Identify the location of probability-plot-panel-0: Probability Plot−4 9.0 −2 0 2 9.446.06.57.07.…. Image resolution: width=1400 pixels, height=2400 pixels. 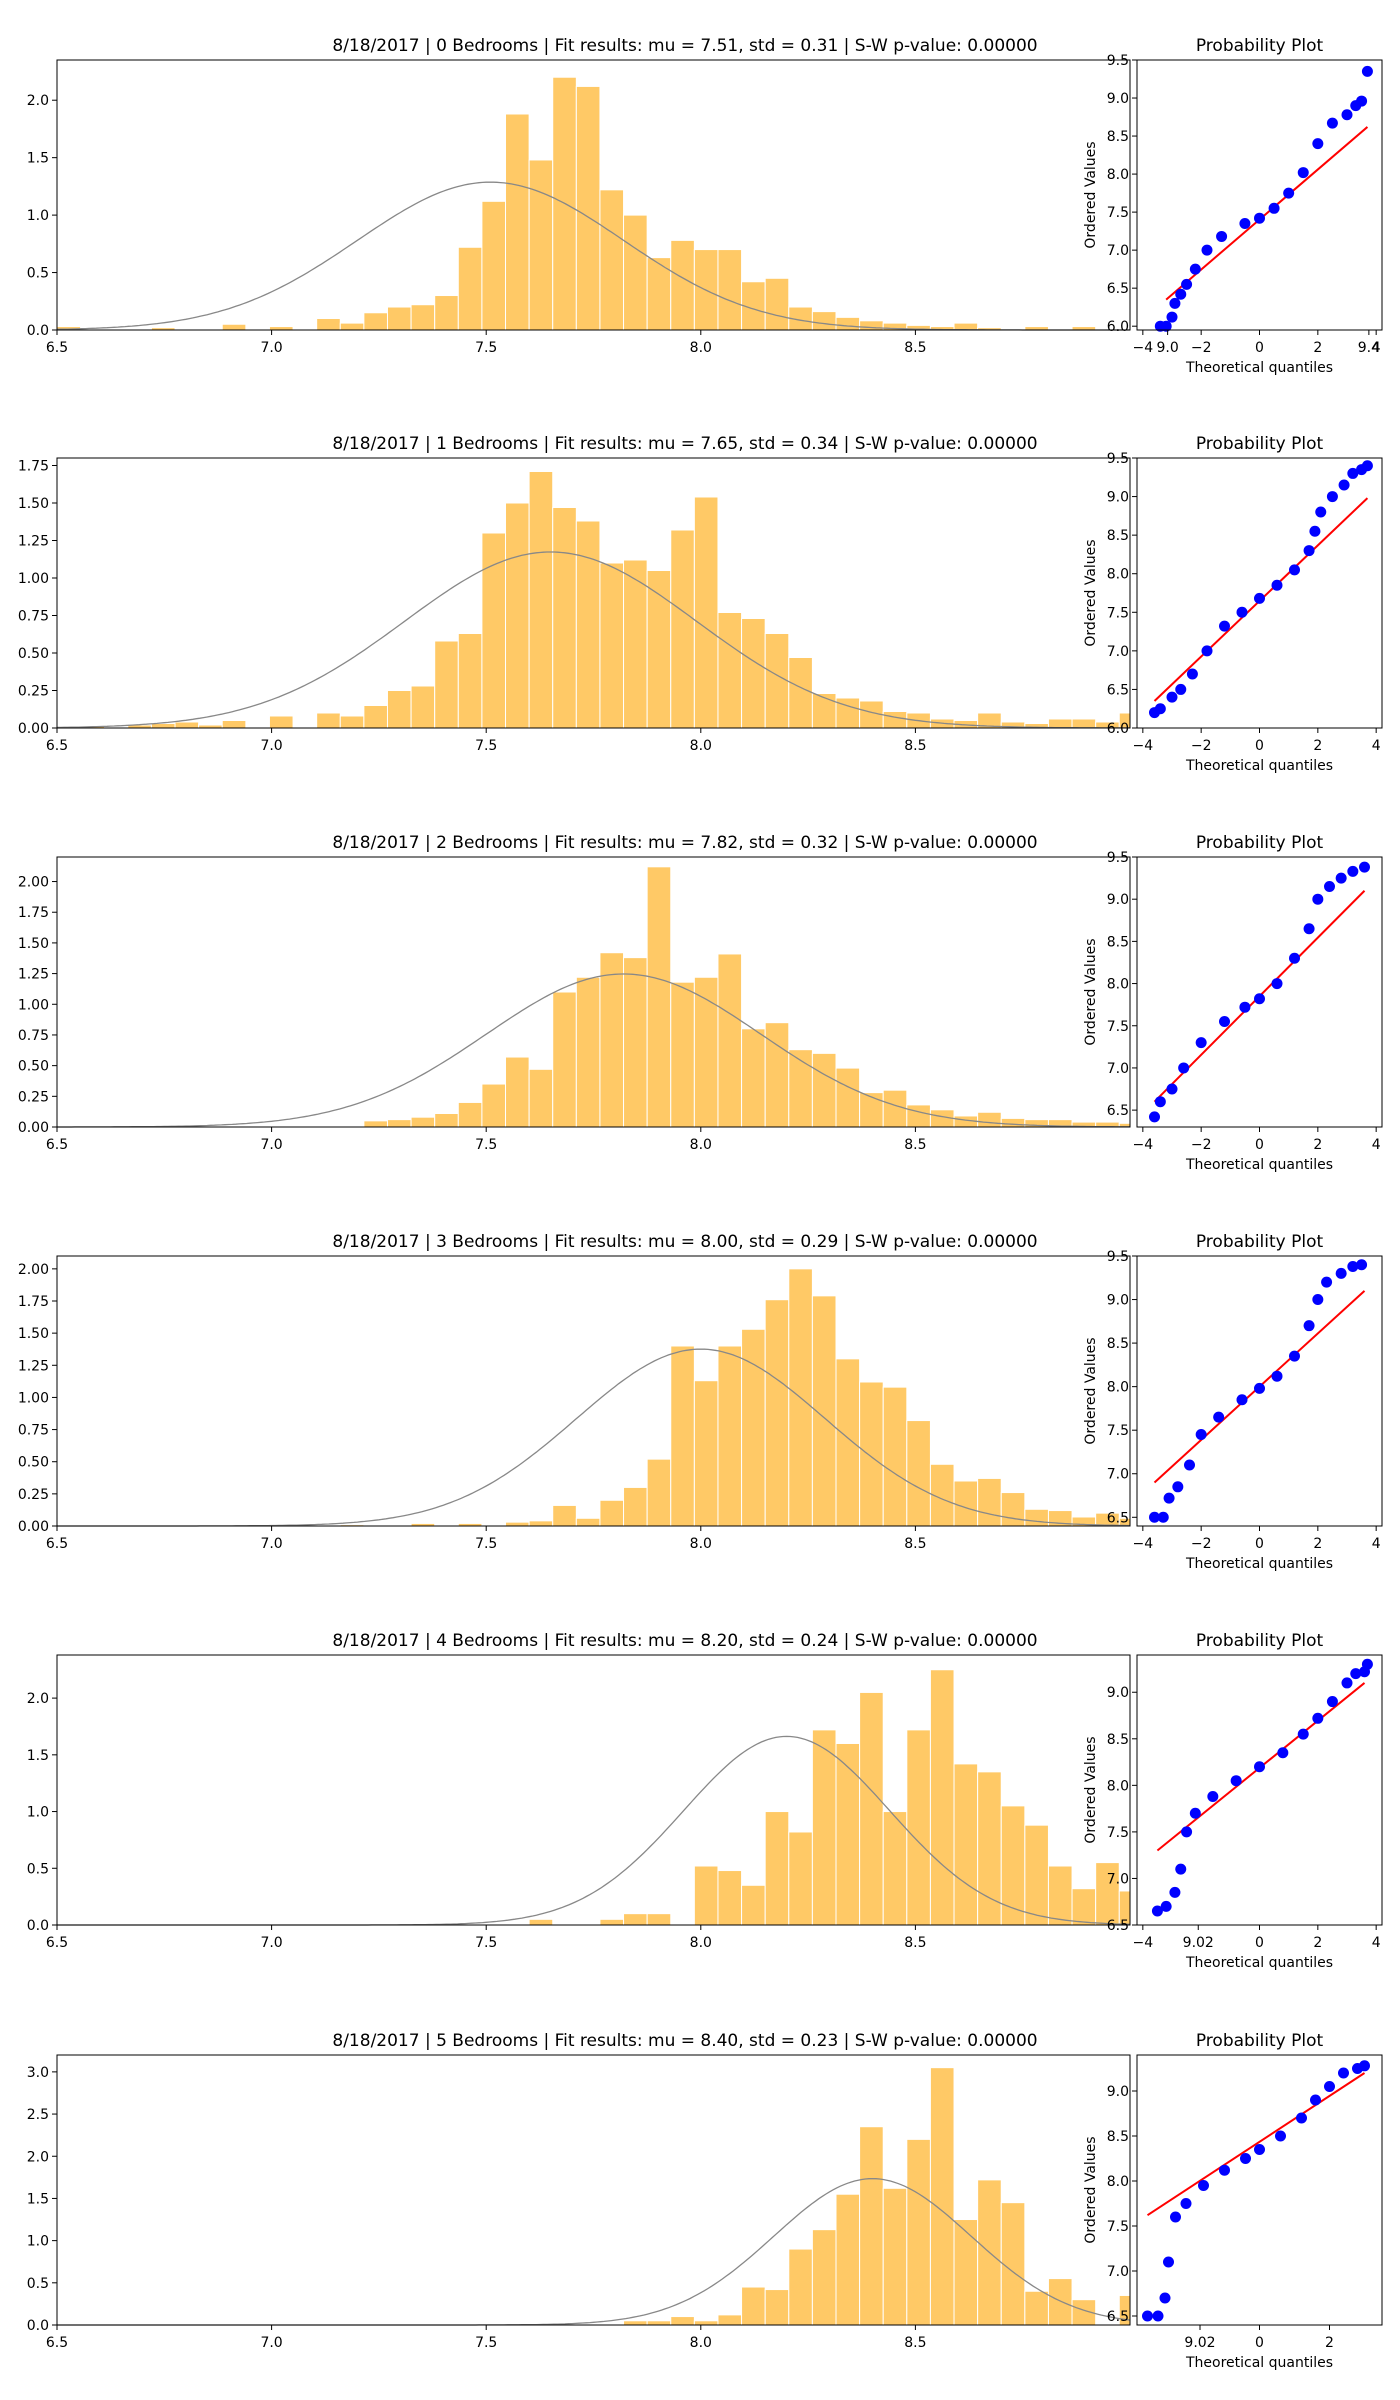
(1233, 206).